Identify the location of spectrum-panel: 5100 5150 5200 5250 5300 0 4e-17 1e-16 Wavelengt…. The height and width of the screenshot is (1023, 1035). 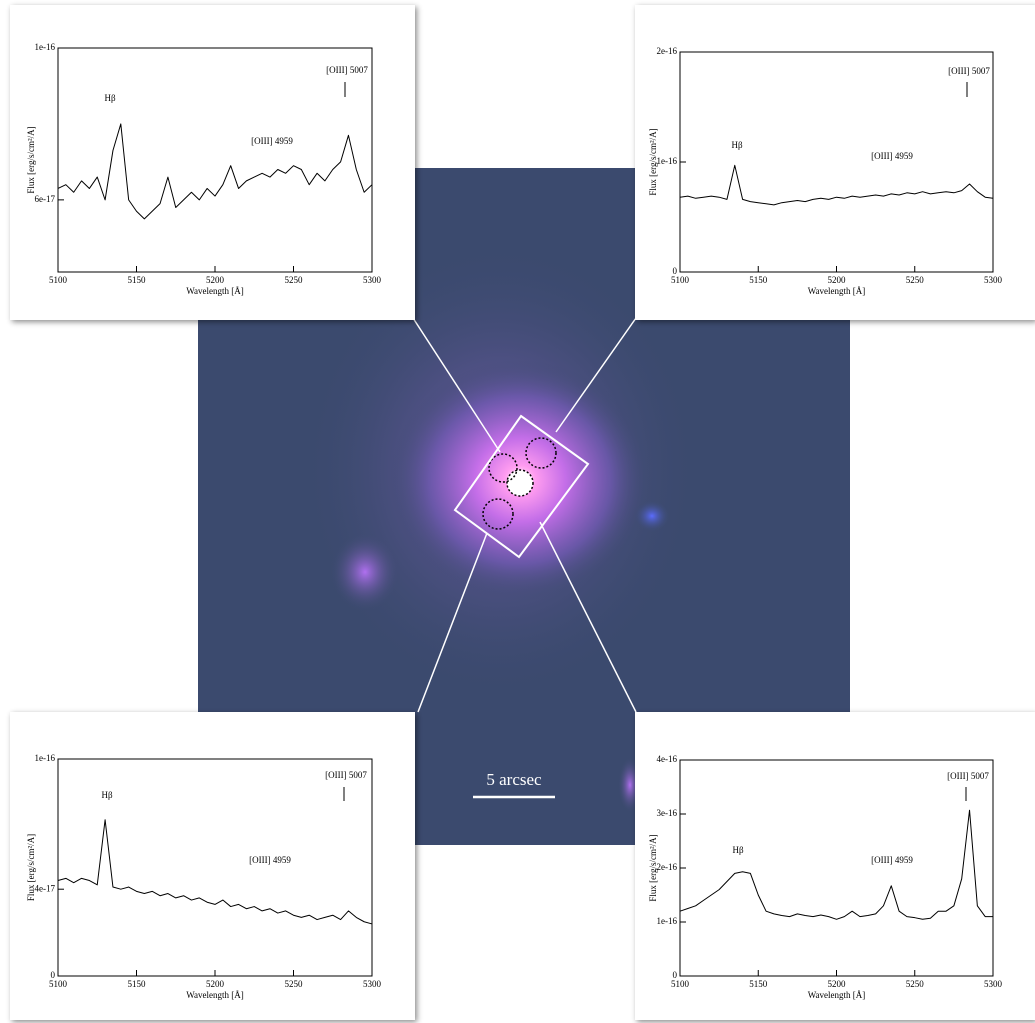
(212, 866).